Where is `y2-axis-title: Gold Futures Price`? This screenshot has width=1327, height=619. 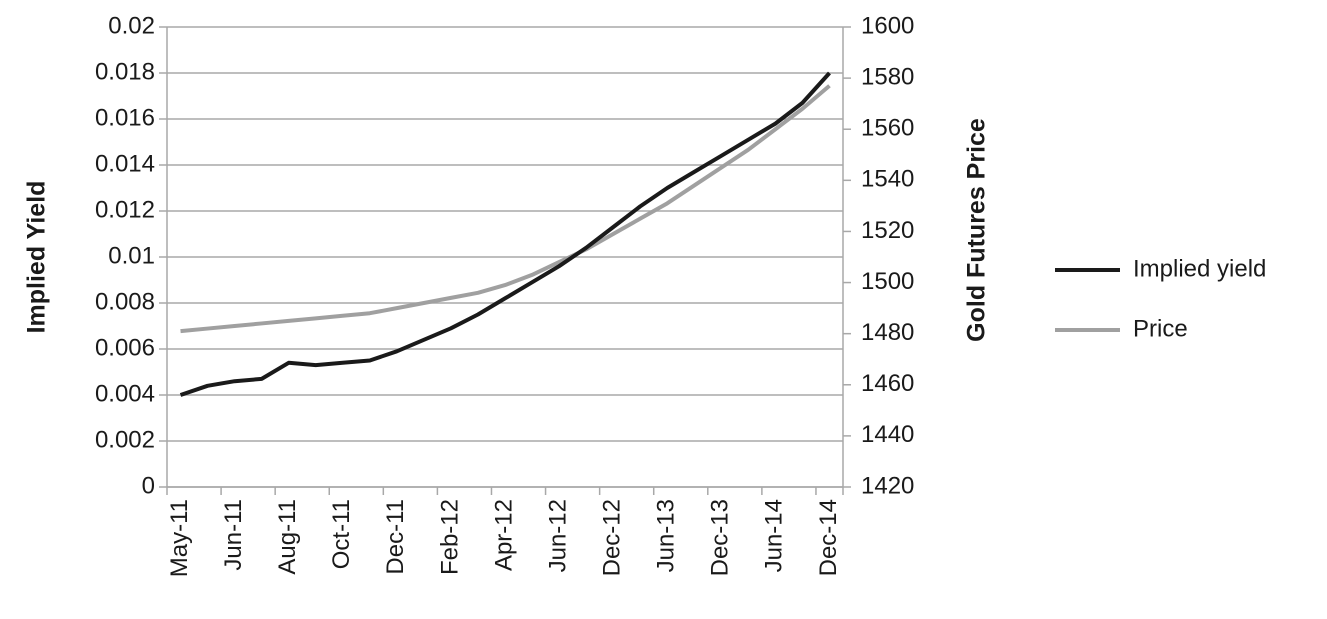
y2-axis-title: Gold Futures Price is located at coordinates (977, 230).